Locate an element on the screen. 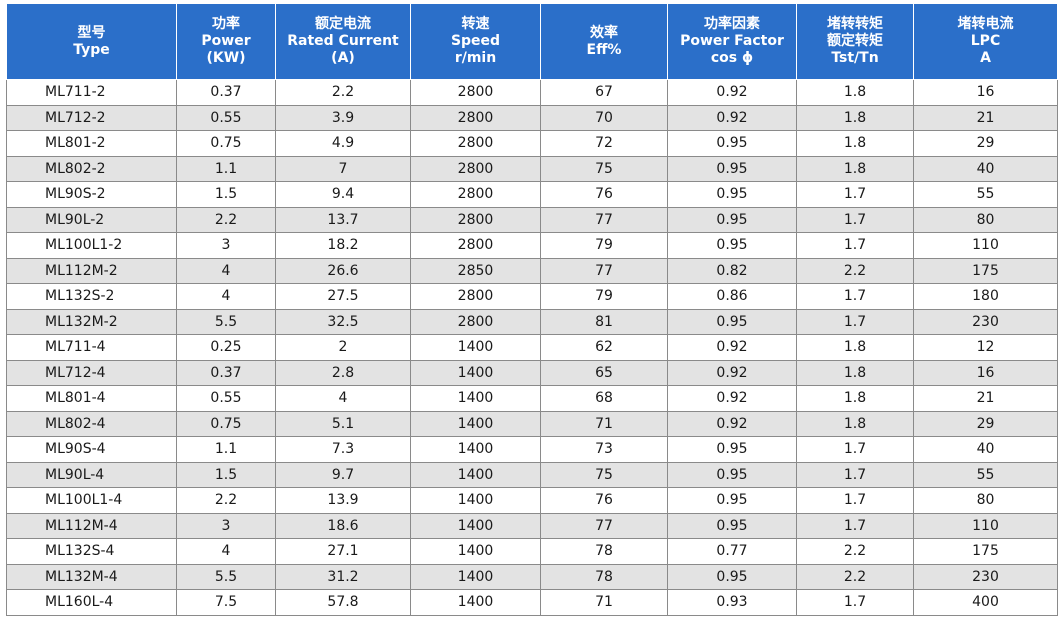 This screenshot has height=621, width=1060. table-row: ML132S-2 4 27.5 2800 79 0.86 1.7 180 is located at coordinates (532, 296).